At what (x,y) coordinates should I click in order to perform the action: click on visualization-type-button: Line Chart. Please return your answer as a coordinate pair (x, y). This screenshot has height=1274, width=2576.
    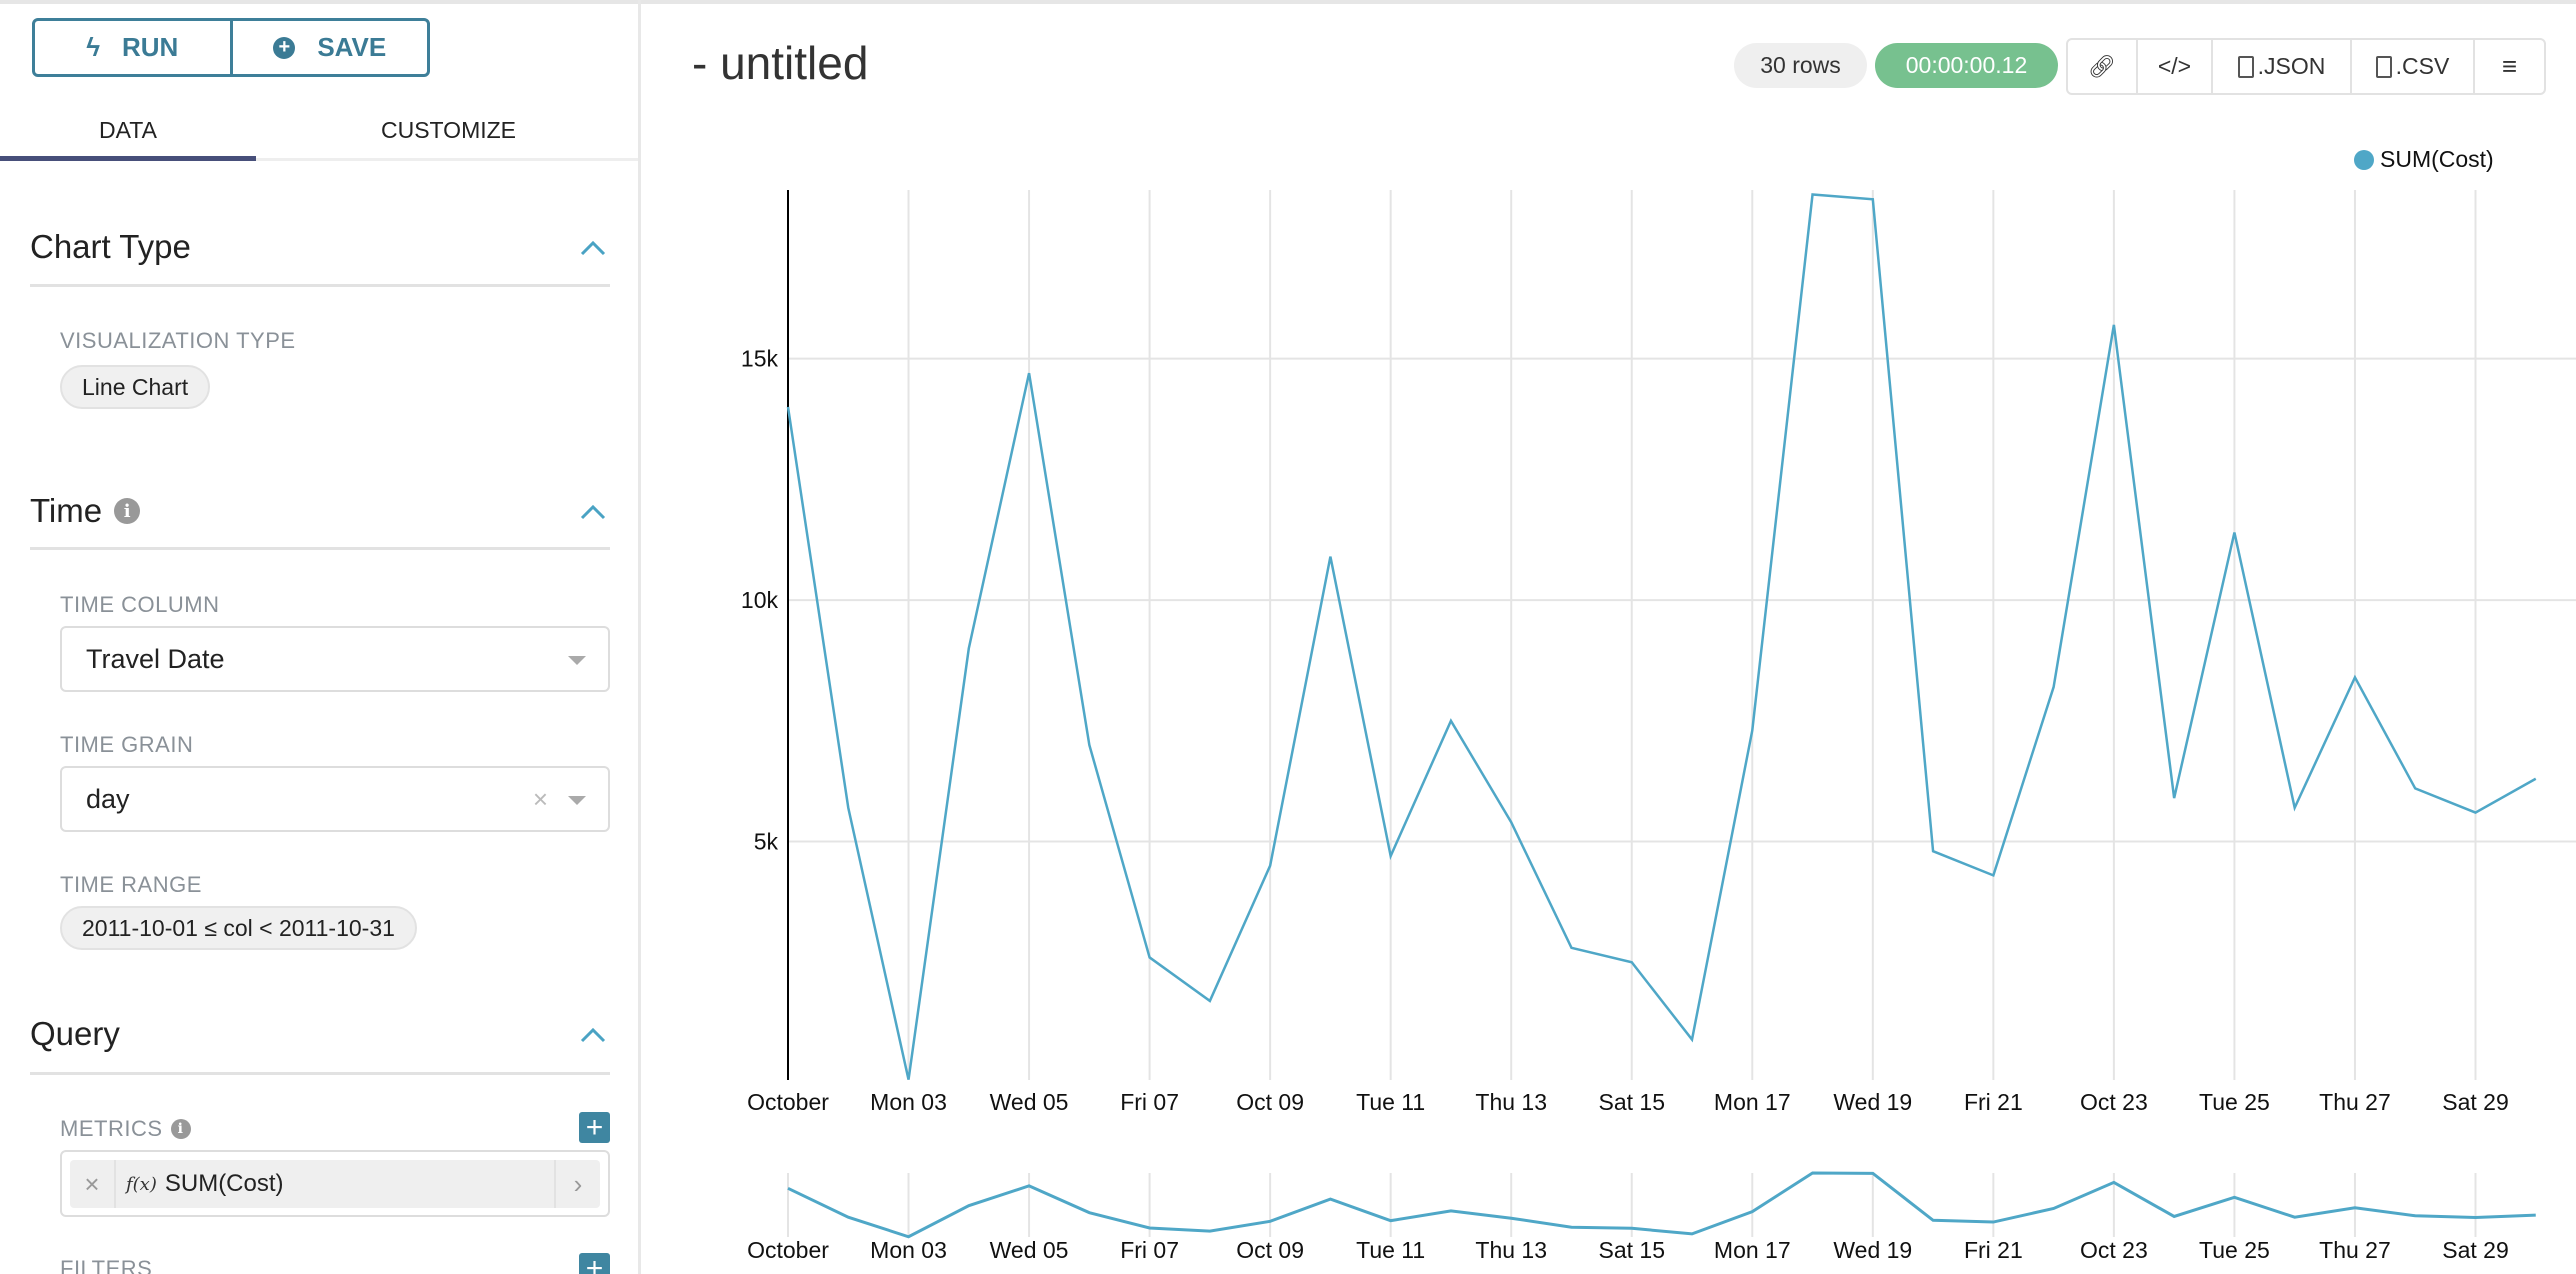
    Looking at the image, I should click on (135, 387).